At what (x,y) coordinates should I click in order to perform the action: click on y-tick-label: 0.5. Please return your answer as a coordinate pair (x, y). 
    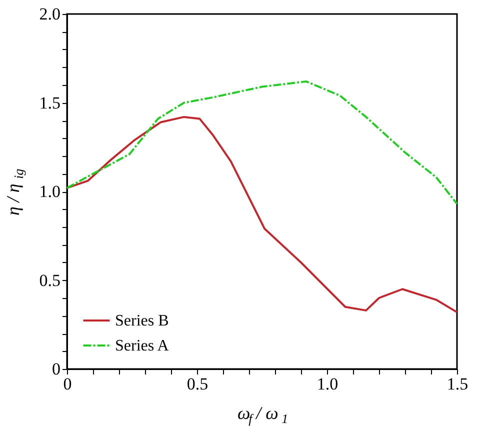
    Looking at the image, I should click on (49, 280).